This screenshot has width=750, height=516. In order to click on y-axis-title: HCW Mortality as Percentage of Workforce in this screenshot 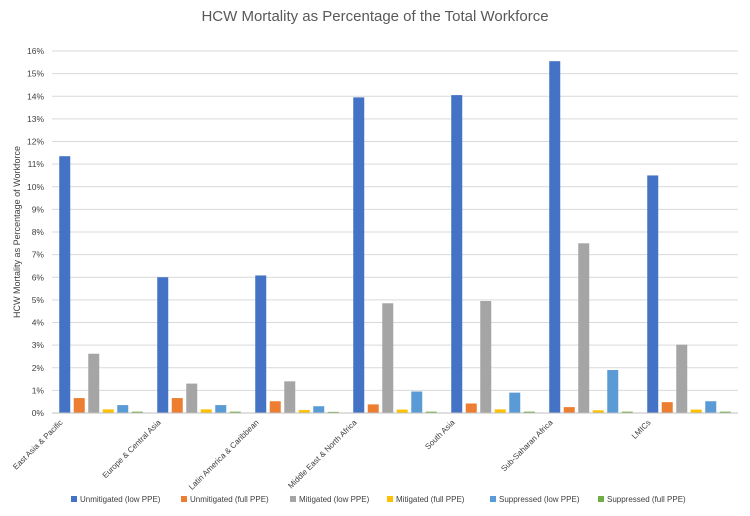, I will do `click(17, 232)`.